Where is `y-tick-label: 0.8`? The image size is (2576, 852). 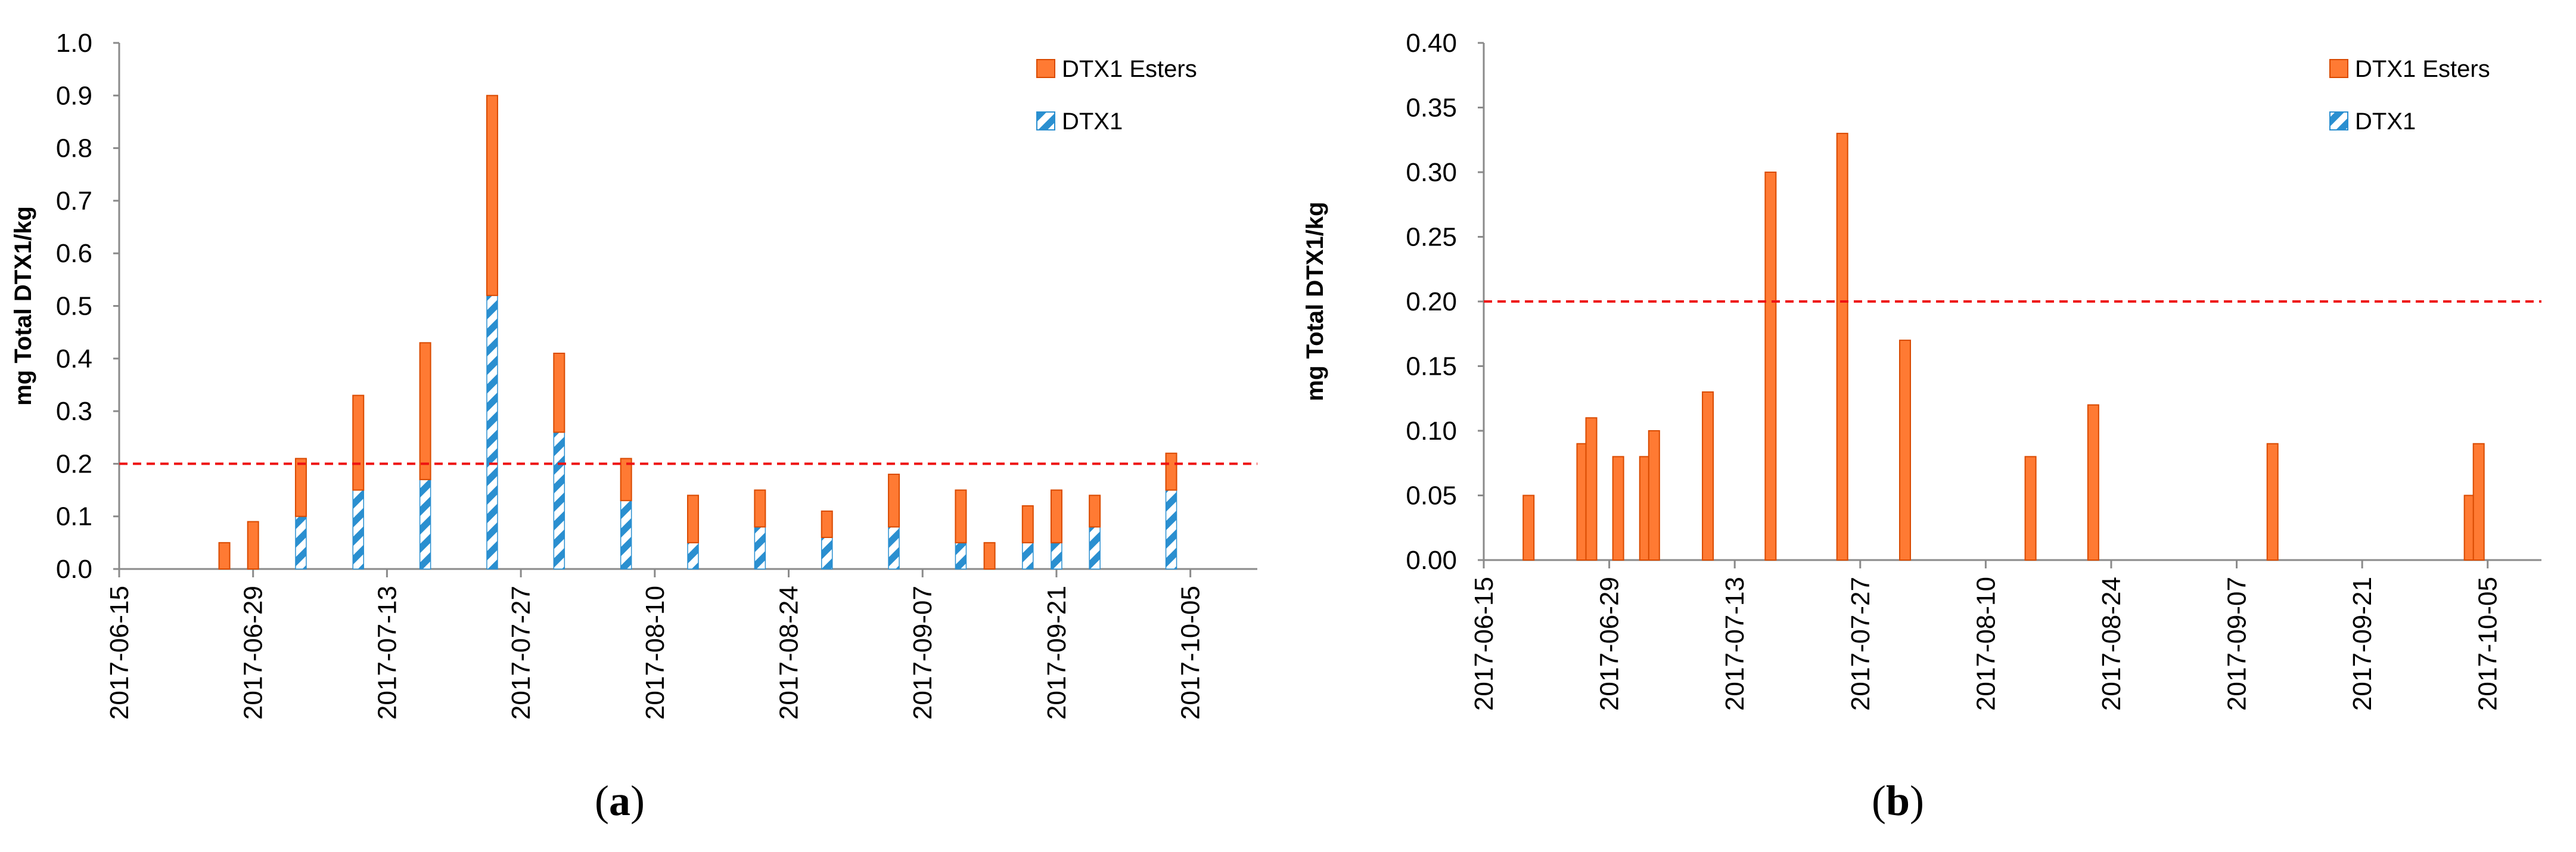 y-tick-label: 0.8 is located at coordinates (74, 148).